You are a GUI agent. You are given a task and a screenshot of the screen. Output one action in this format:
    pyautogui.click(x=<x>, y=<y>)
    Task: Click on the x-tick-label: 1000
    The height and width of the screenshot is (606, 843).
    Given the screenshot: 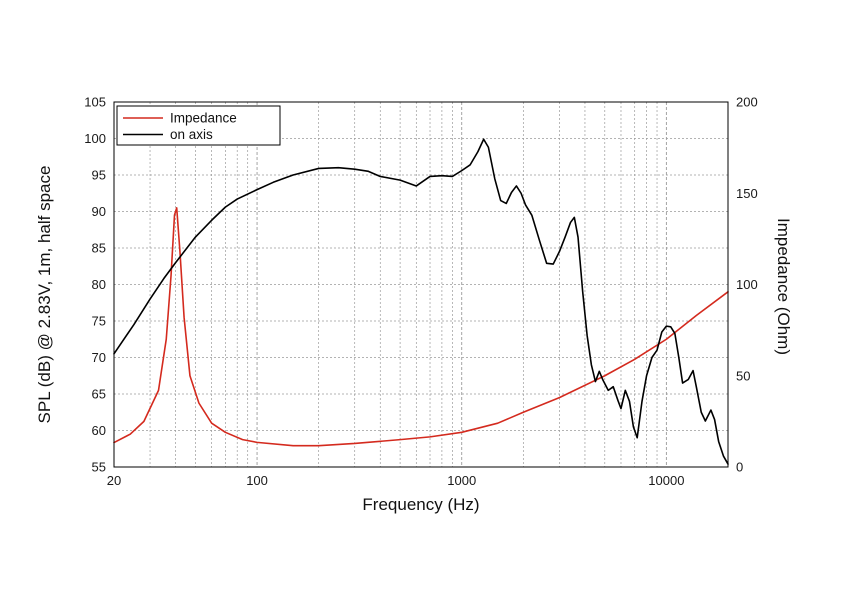 What is the action you would take?
    pyautogui.click(x=461, y=480)
    